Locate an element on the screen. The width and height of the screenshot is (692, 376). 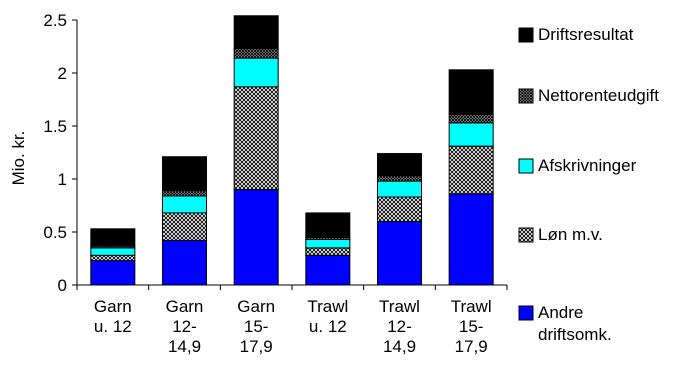
x-tick-label: Trawl 12-14,9 is located at coordinates (399, 326).